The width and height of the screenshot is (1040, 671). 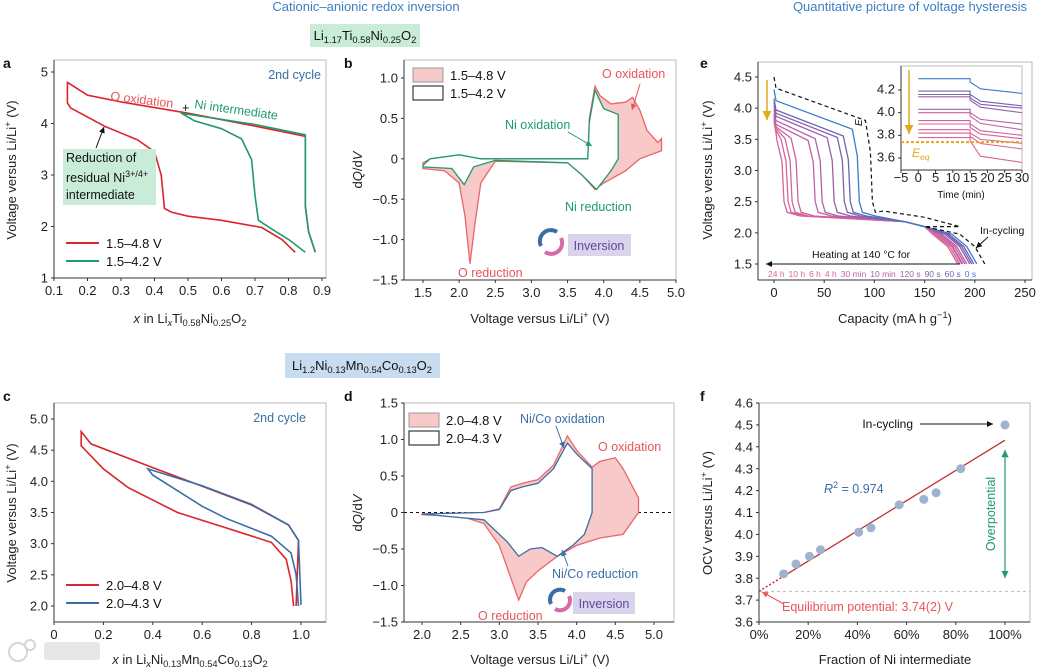 I want to click on y-tick-label: −1.0, so click(x=385, y=585).